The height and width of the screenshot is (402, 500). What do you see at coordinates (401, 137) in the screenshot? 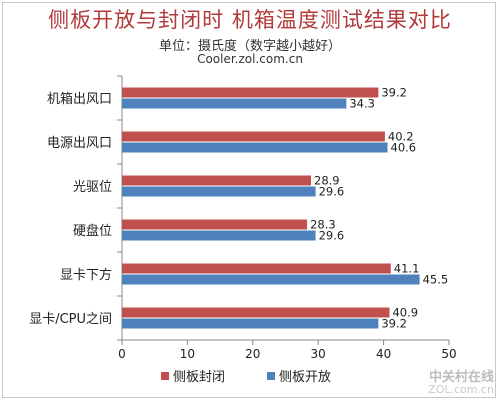
I see `data-label: 40.2` at bounding box center [401, 137].